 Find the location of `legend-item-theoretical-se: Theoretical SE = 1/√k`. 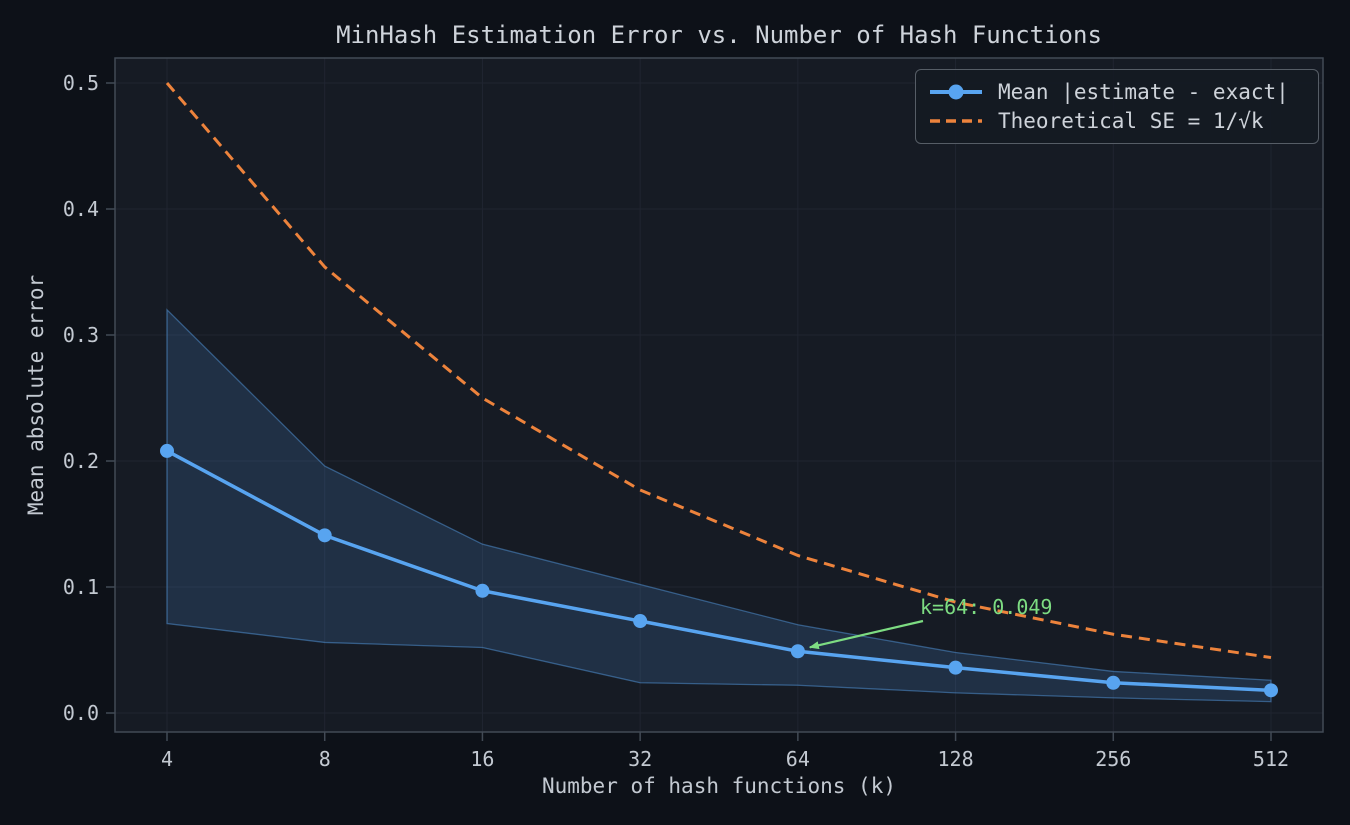

legend-item-theoretical-se: Theoretical SE = 1/√k is located at coordinates (1117, 121).